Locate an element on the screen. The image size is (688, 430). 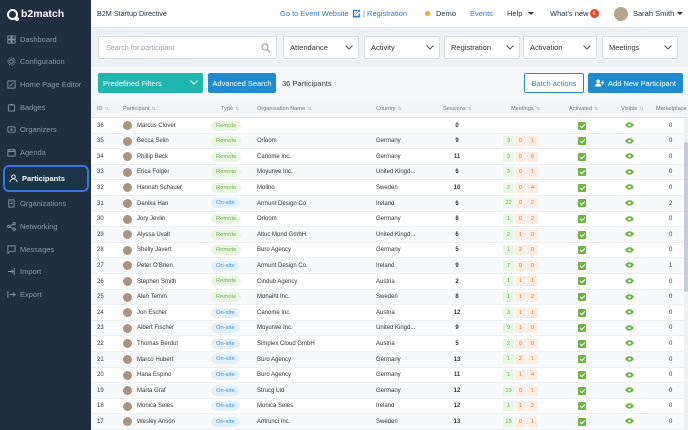
header-marketplace: Marketplace is located at coordinates (671, 109).